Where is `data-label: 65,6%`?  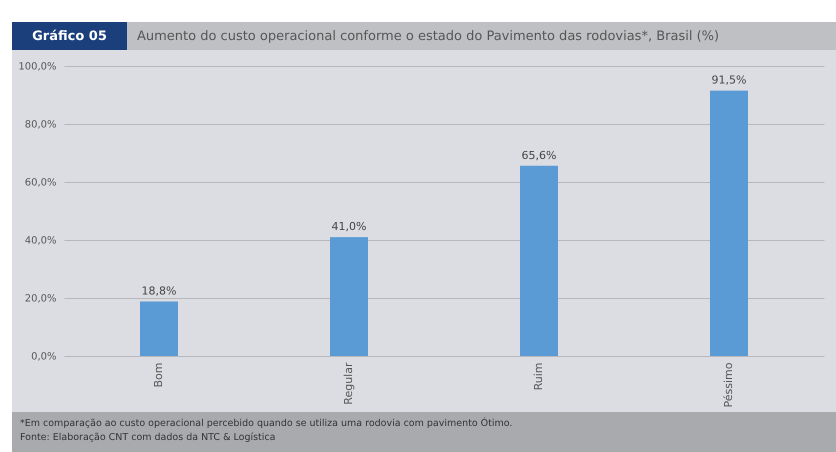 data-label: 65,6% is located at coordinates (539, 155).